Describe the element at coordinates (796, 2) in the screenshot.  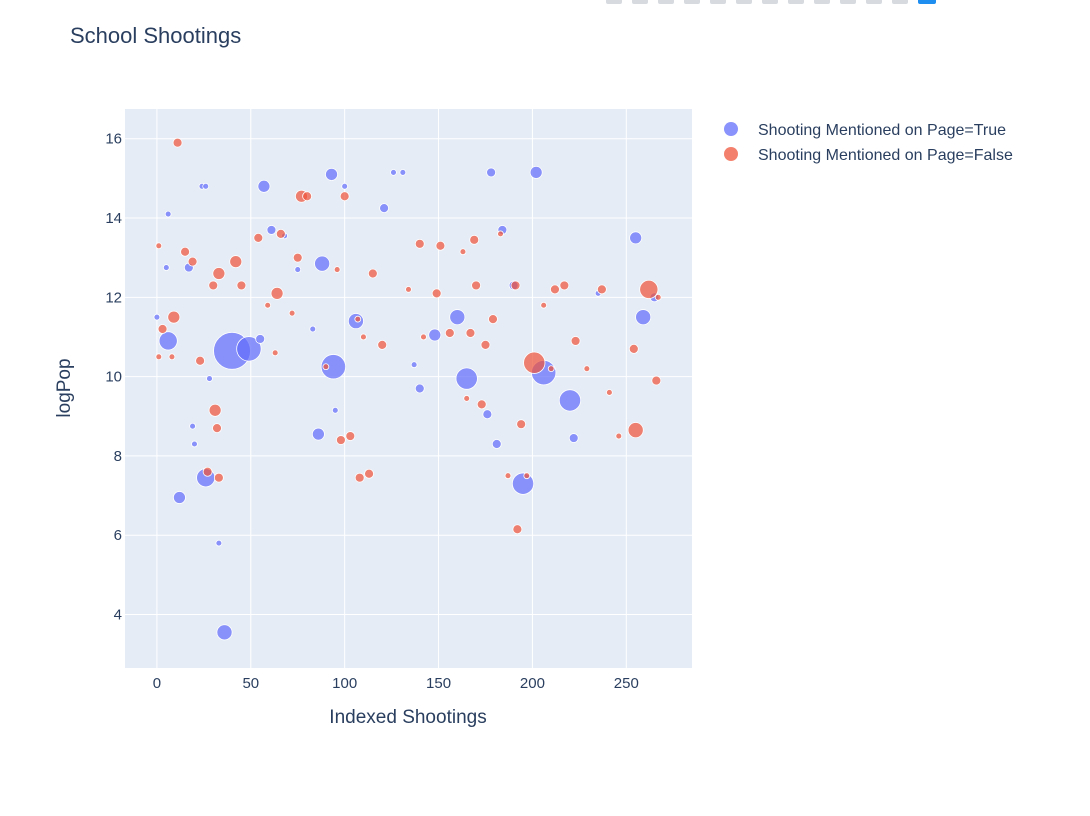
I see `autoscale-icon` at that location.